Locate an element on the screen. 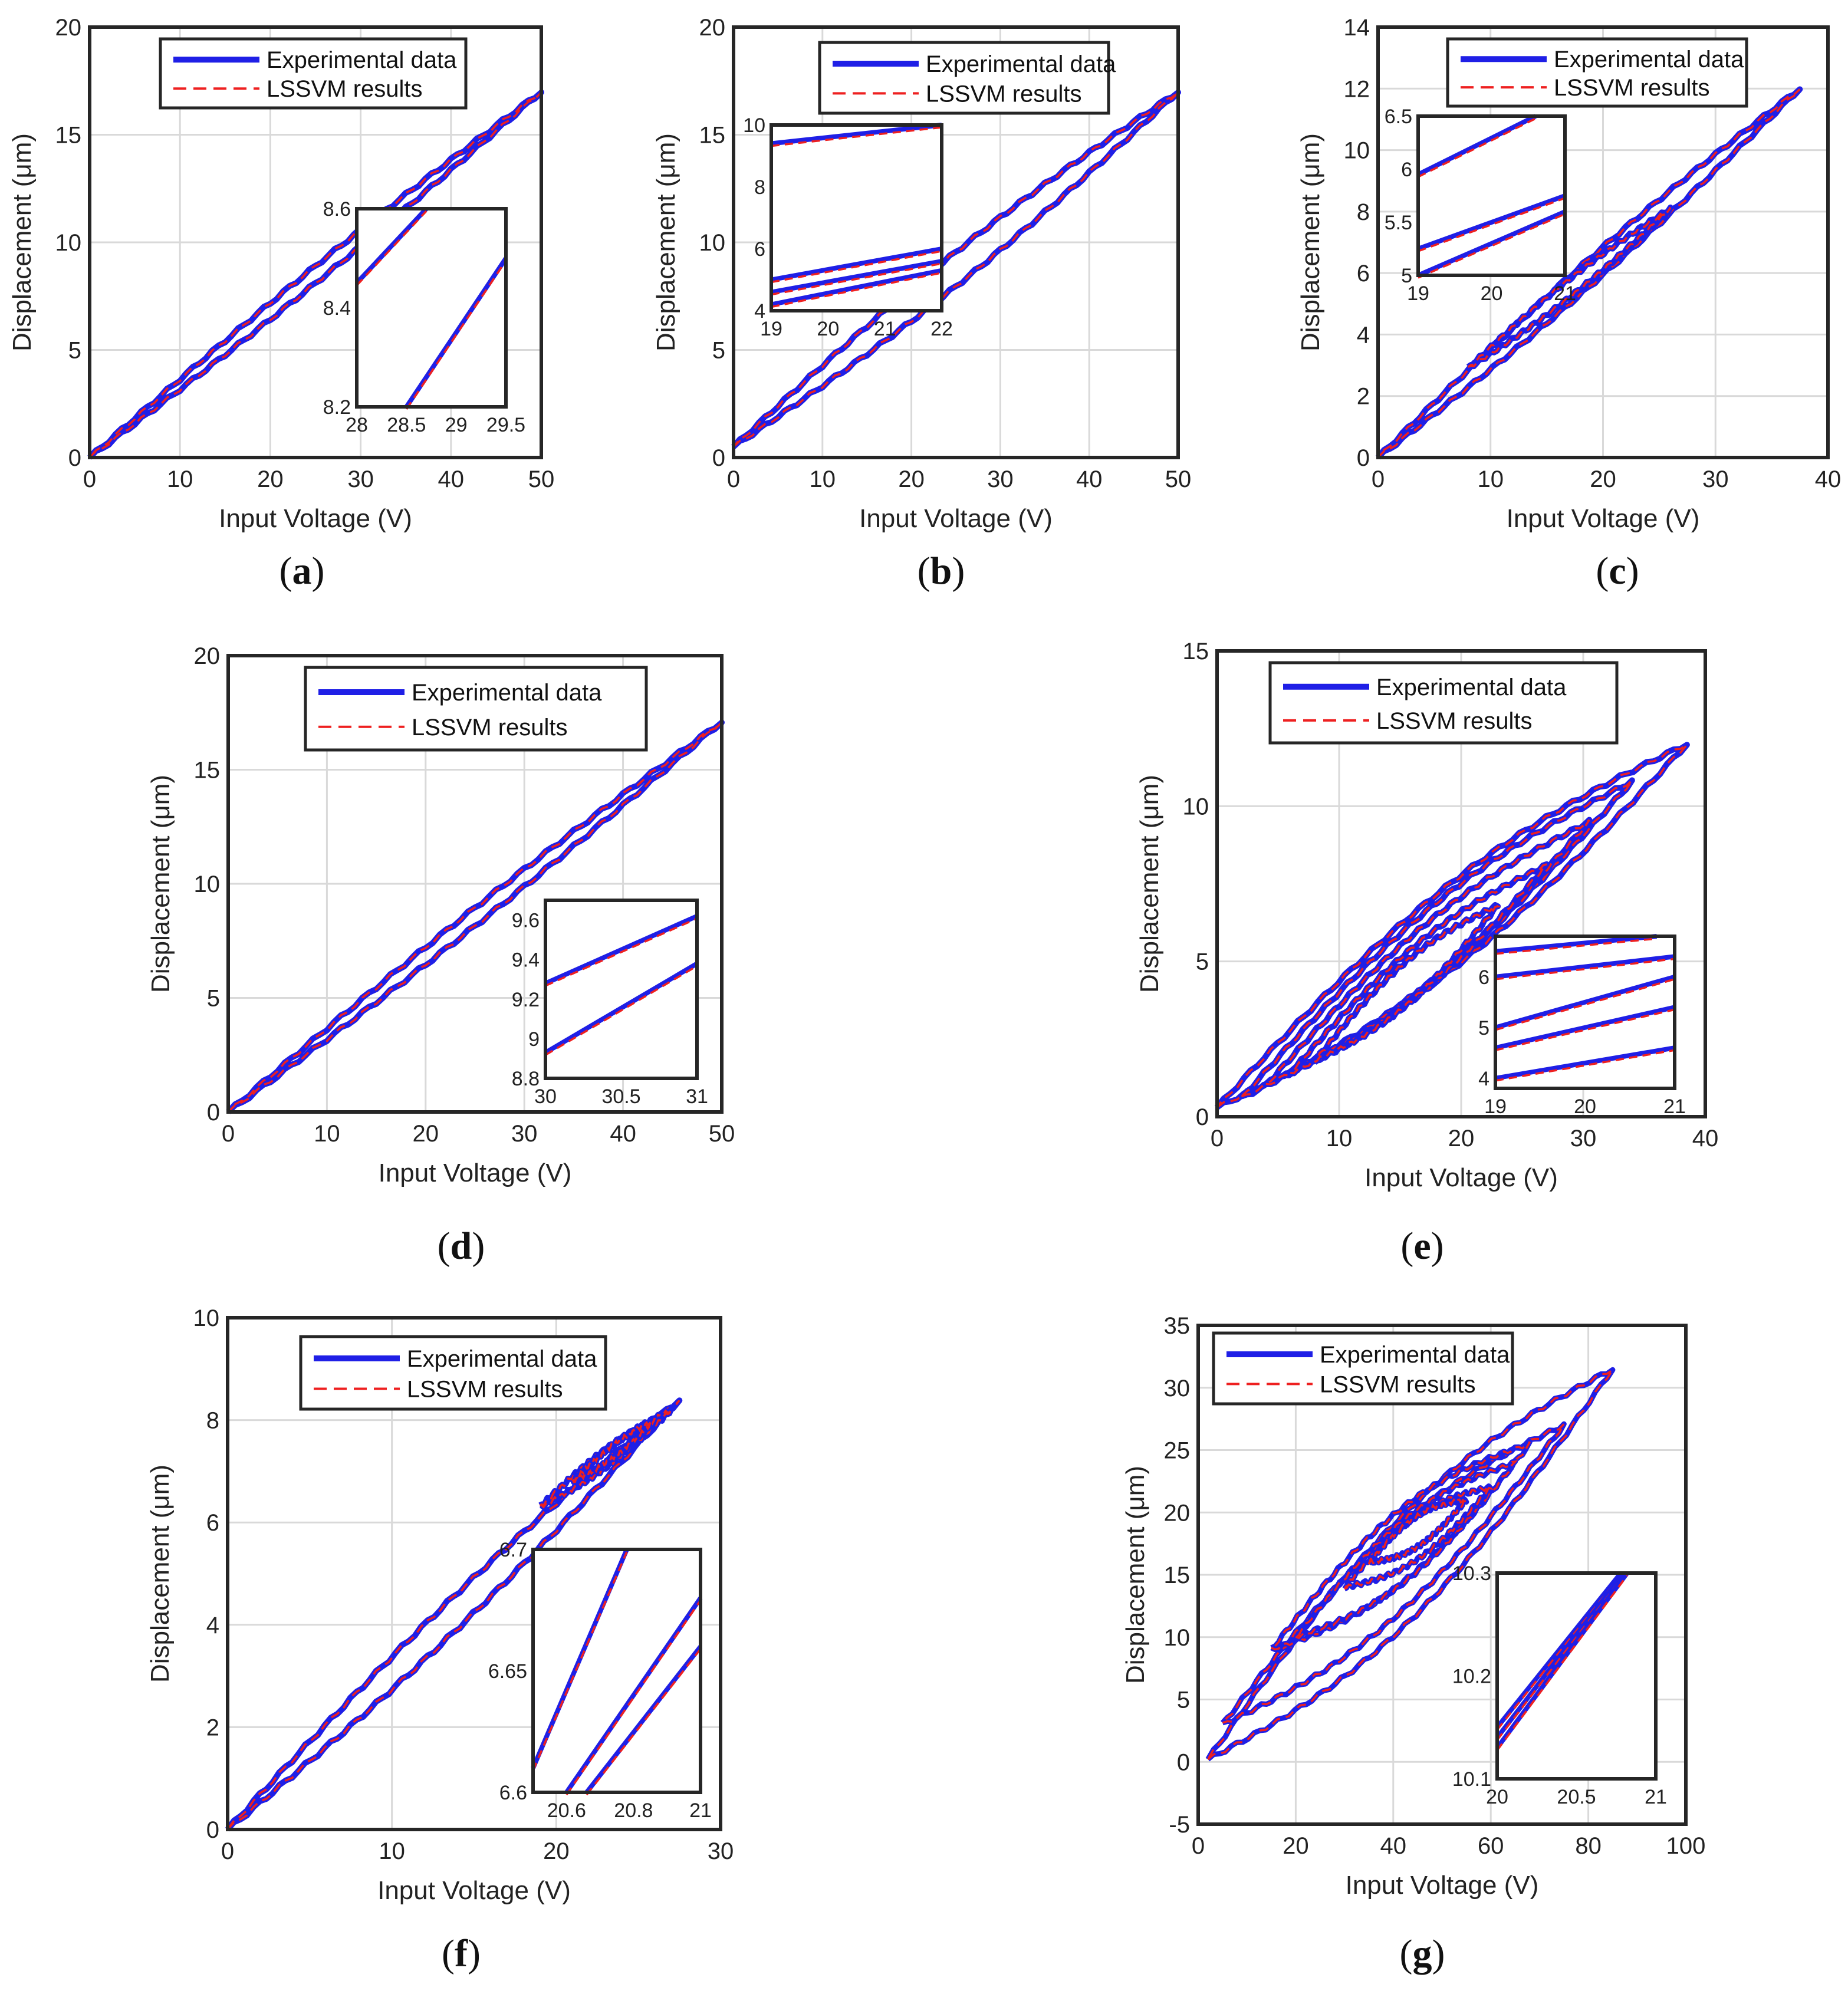  inset-y-tick-label: 4 is located at coordinates (759, 311).